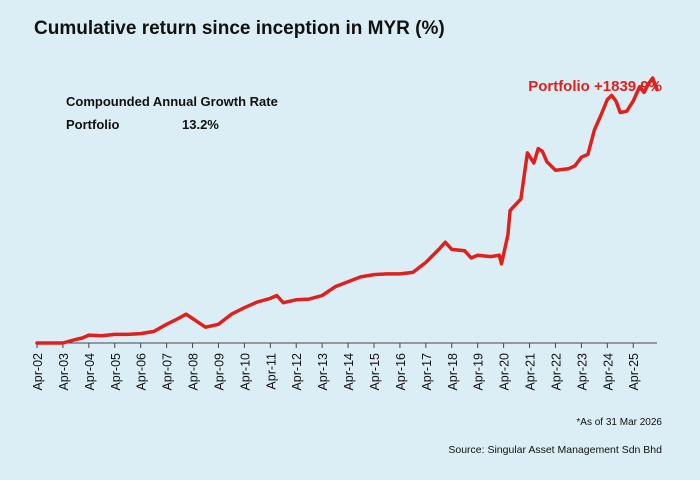 The width and height of the screenshot is (700, 480). Describe the element at coordinates (453, 372) in the screenshot. I see `x-tick-label: Apr-18` at that location.